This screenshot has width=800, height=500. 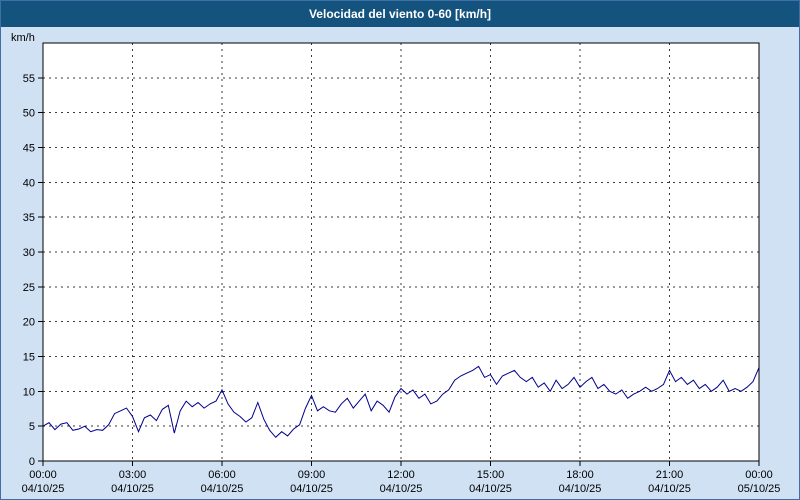 I want to click on y-tick-label: 55, so click(x=29, y=79).